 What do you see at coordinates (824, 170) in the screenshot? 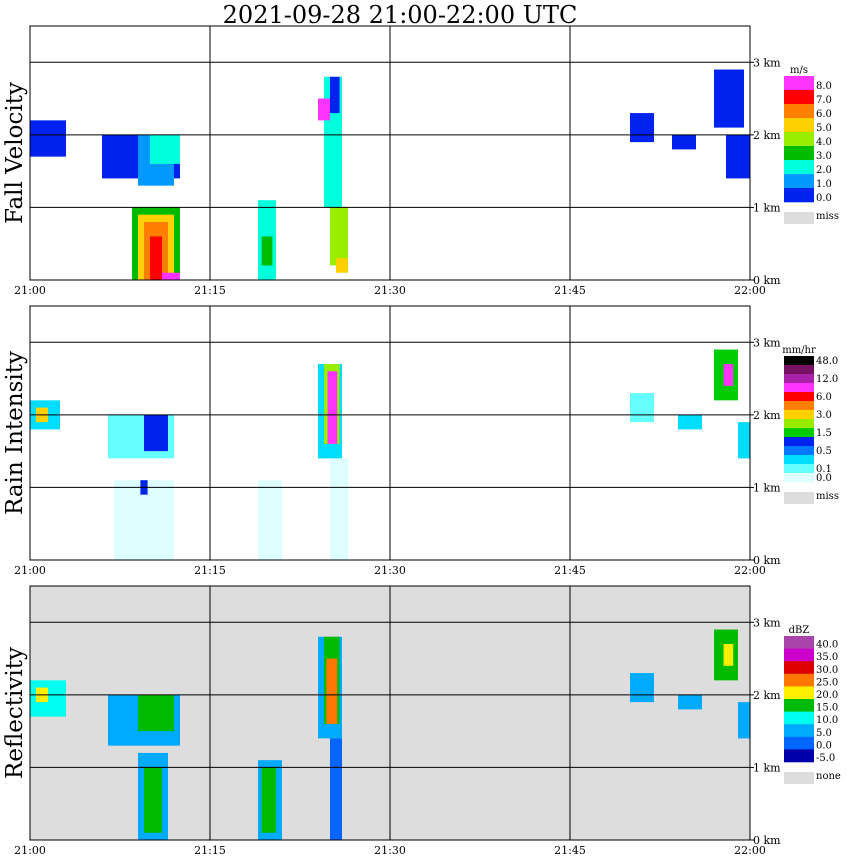
I see `legend-label: 2.0` at bounding box center [824, 170].